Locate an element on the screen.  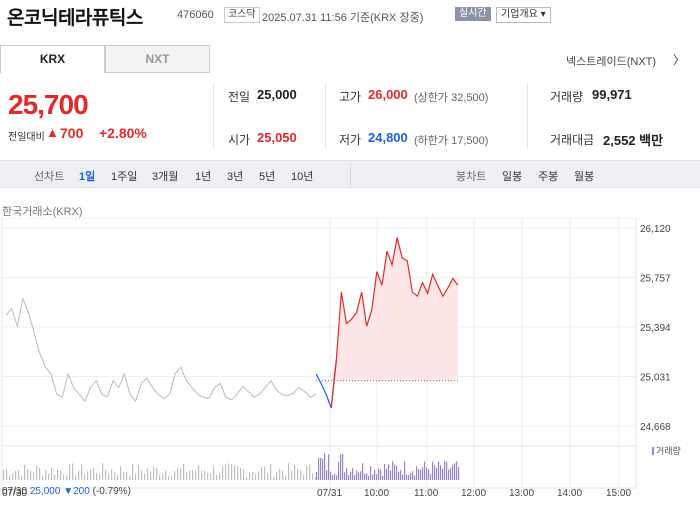
realtime-button: 실시간 is located at coordinates (473, 14).